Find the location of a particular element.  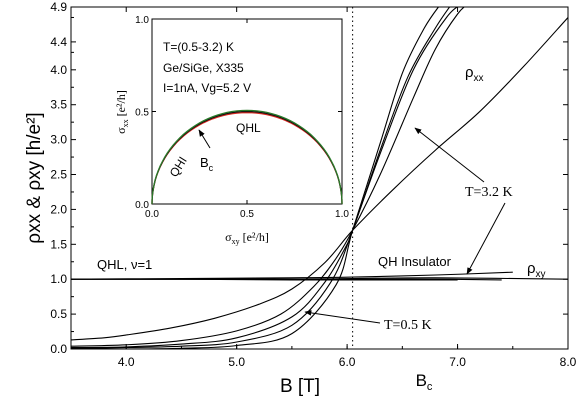

rho-xx-label: ρxx is located at coordinates (474, 74).